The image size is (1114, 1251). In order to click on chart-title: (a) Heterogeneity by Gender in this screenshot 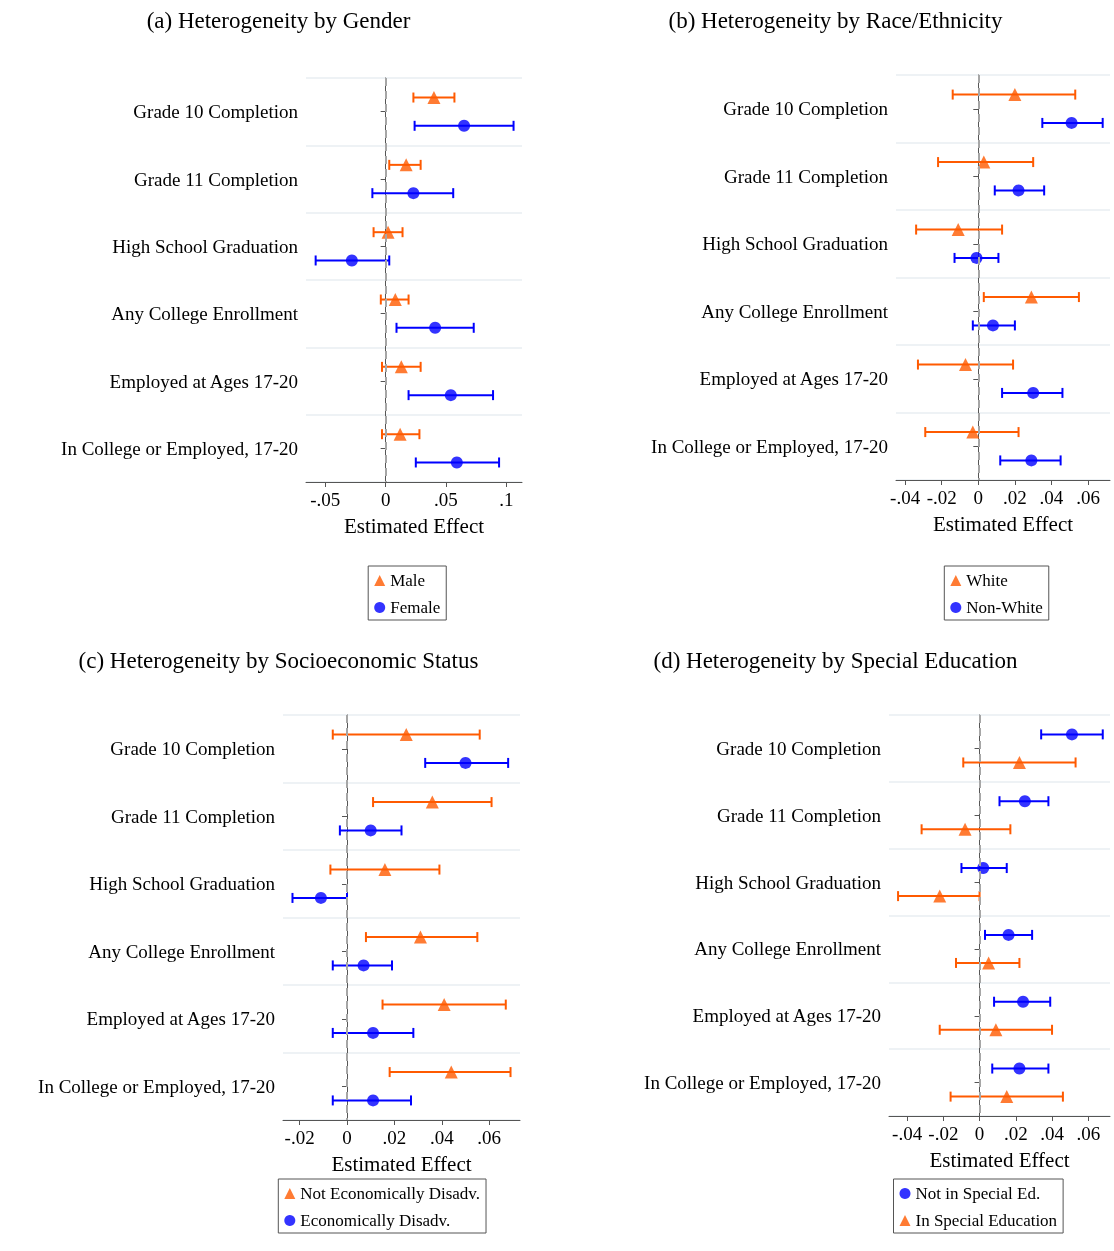, I will do `click(278, 20)`.